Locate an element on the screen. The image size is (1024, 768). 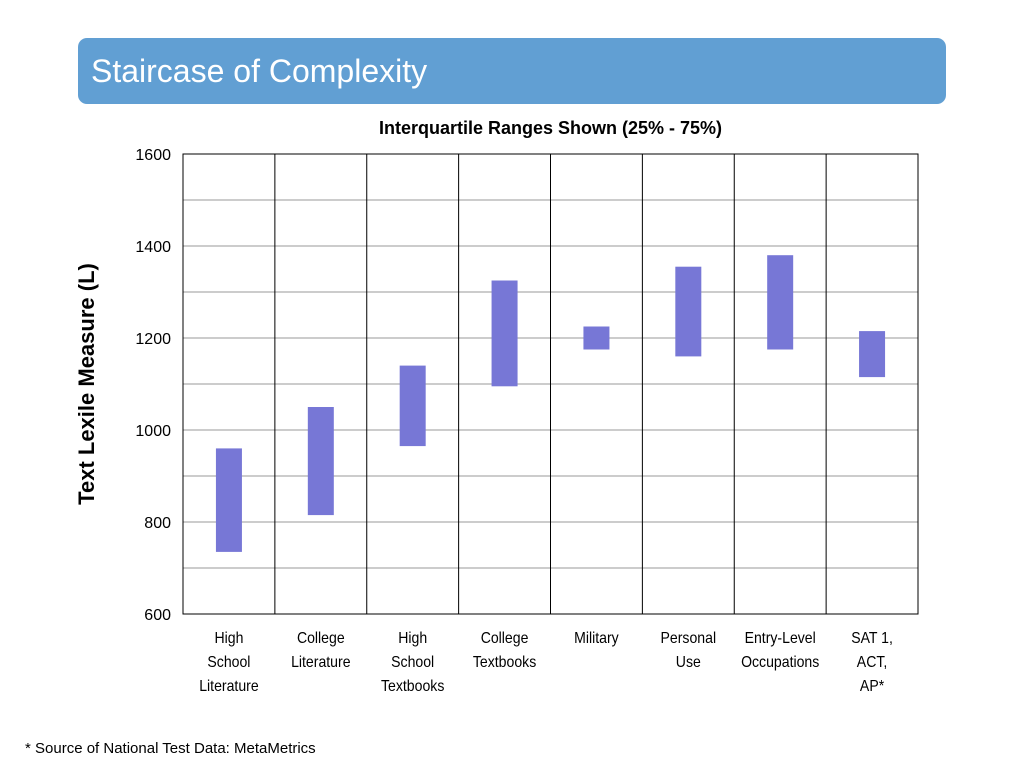
slide-title: Staircase of Complexity is located at coordinates (259, 71).